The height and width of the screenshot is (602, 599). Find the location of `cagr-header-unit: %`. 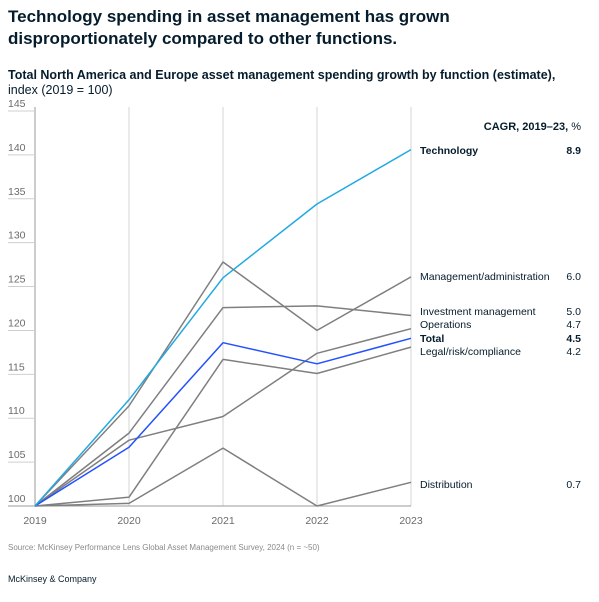

cagr-header-unit: % is located at coordinates (576, 127).